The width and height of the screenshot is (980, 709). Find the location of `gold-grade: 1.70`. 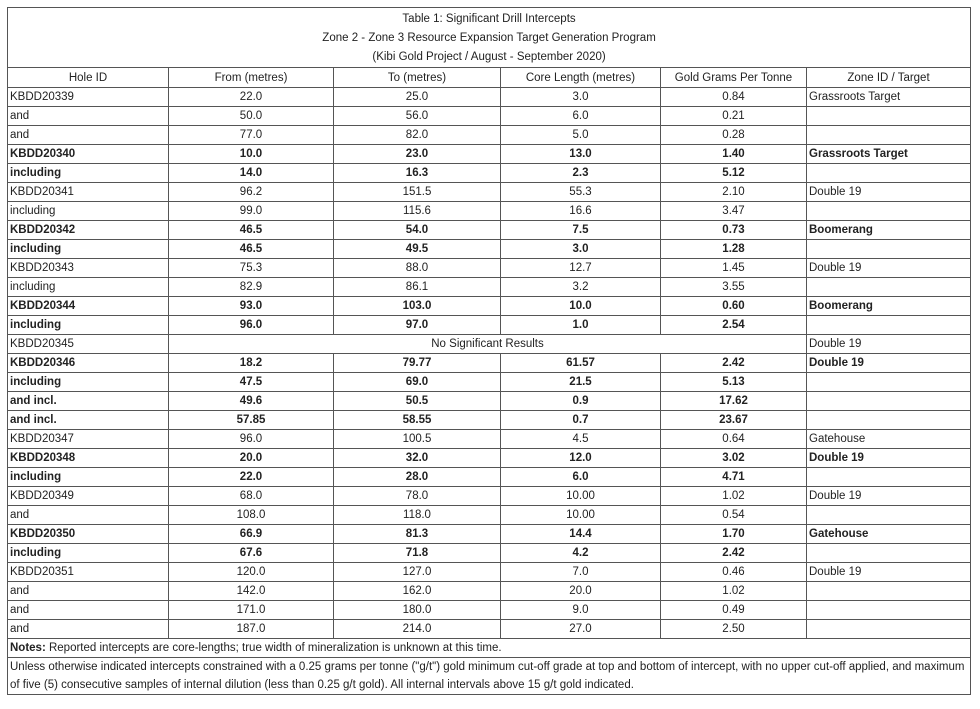

gold-grade: 1.70 is located at coordinates (733, 534).